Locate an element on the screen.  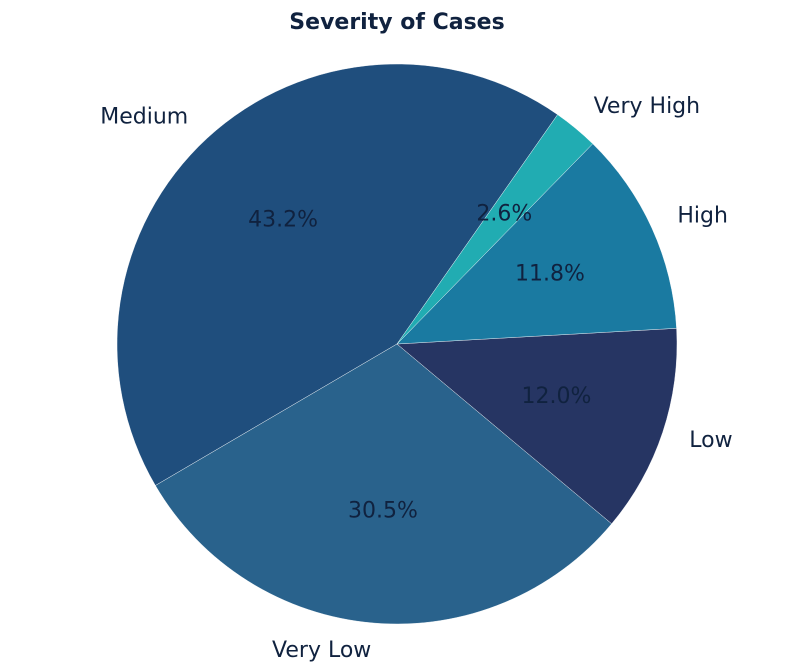
pct-label-very-low: 30.5% is located at coordinates (383, 510).